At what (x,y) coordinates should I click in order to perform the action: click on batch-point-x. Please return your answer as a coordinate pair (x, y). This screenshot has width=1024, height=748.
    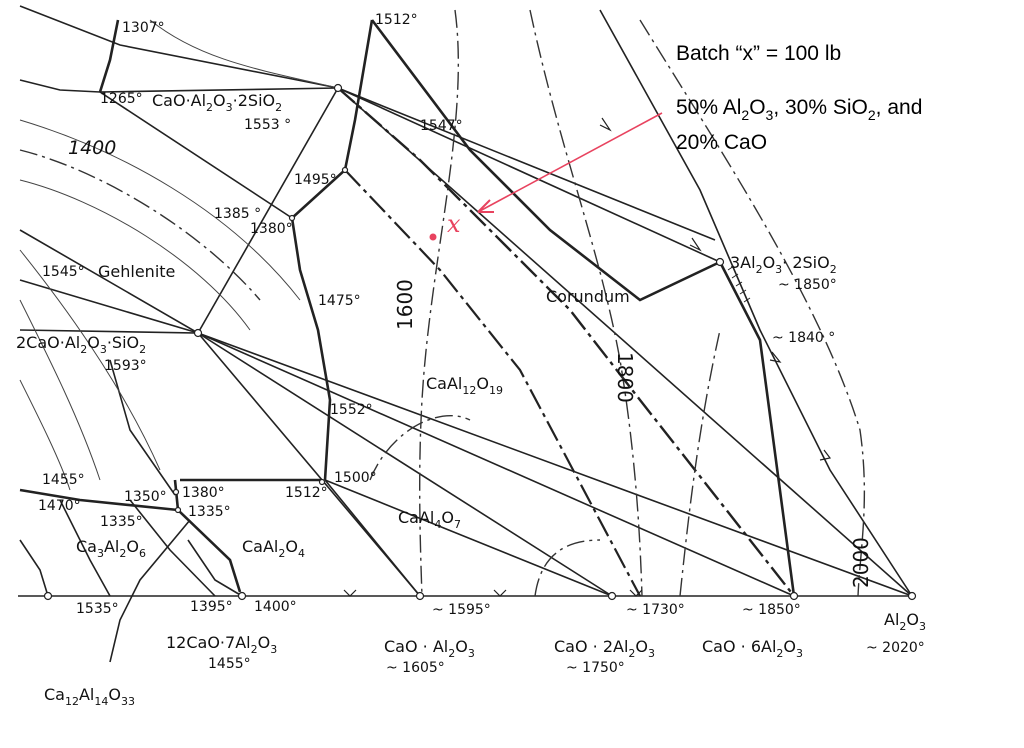
    Looking at the image, I should click on (433, 237).